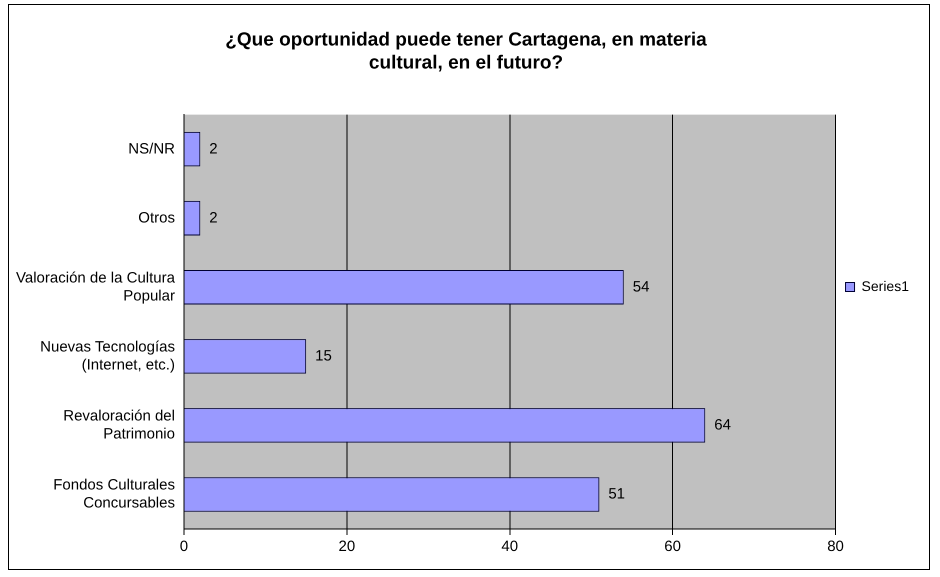 This screenshot has height=577, width=940. I want to click on y-tick-label: Revaloración del Patrimonio, so click(119, 425).